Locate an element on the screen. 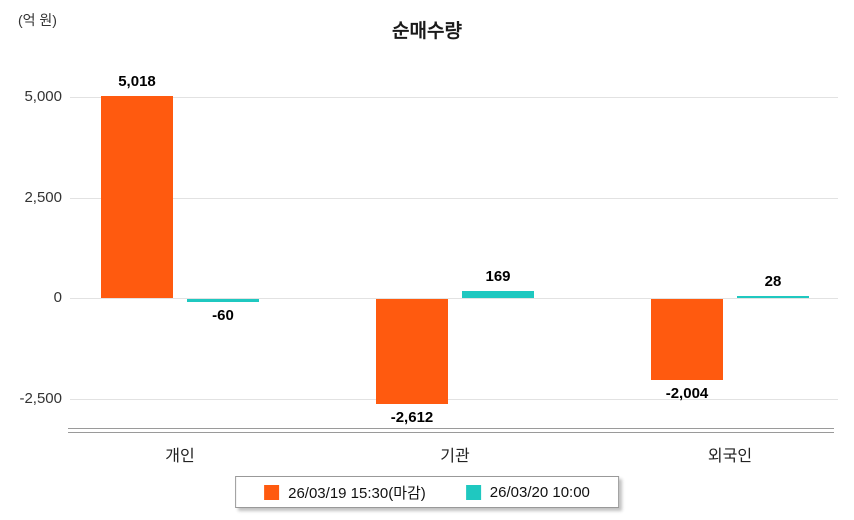 This screenshot has width=854, height=520. x-axis-line-bottom is located at coordinates (451, 432).